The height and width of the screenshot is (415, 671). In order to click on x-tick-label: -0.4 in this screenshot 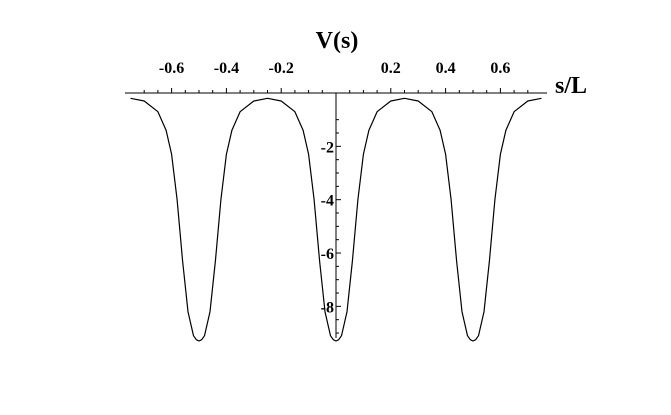, I will do `click(226, 68)`.